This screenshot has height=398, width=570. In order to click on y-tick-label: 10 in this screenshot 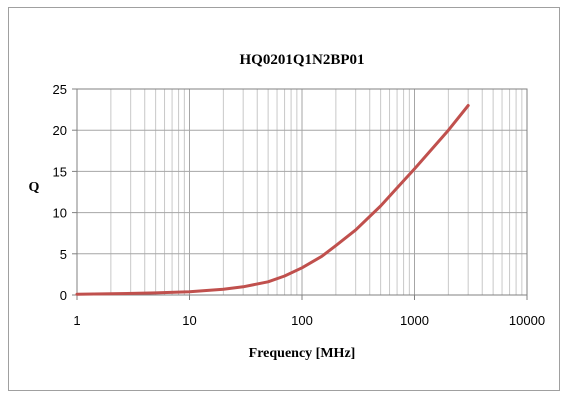, I will do `click(60, 213)`.